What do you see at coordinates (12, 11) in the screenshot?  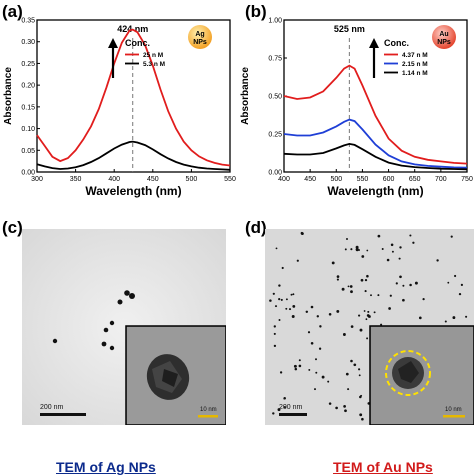 I see `panel-letter-a: (a)` at bounding box center [12, 11].